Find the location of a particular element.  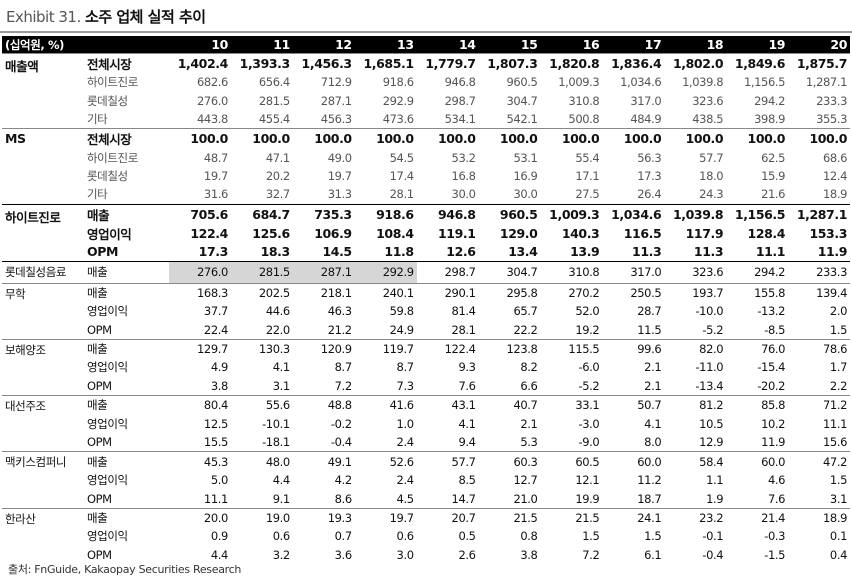

cell: 960.5 is located at coordinates (522, 82).